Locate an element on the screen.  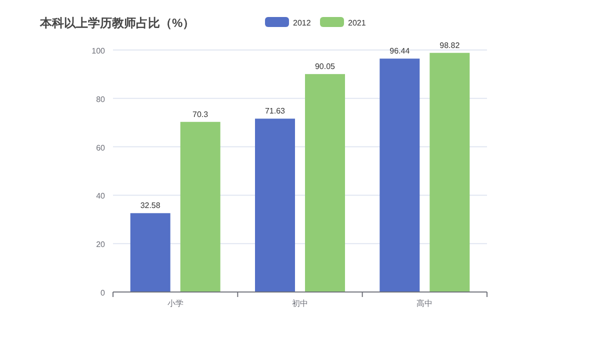
y-tick-label: 100 is located at coordinates (99, 51).